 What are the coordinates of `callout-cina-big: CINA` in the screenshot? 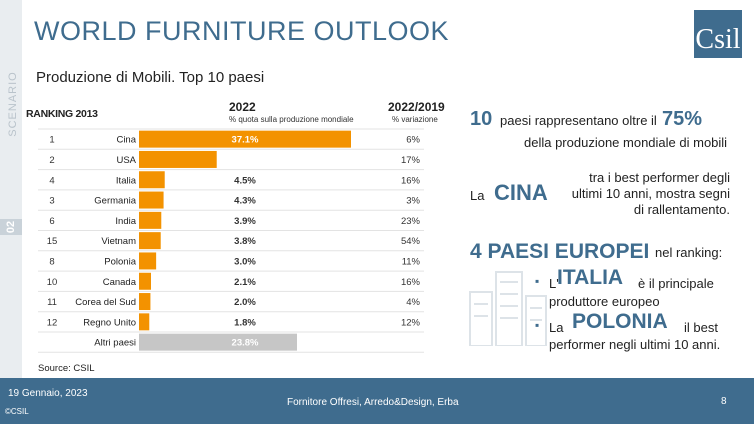 It's located at (521, 192).